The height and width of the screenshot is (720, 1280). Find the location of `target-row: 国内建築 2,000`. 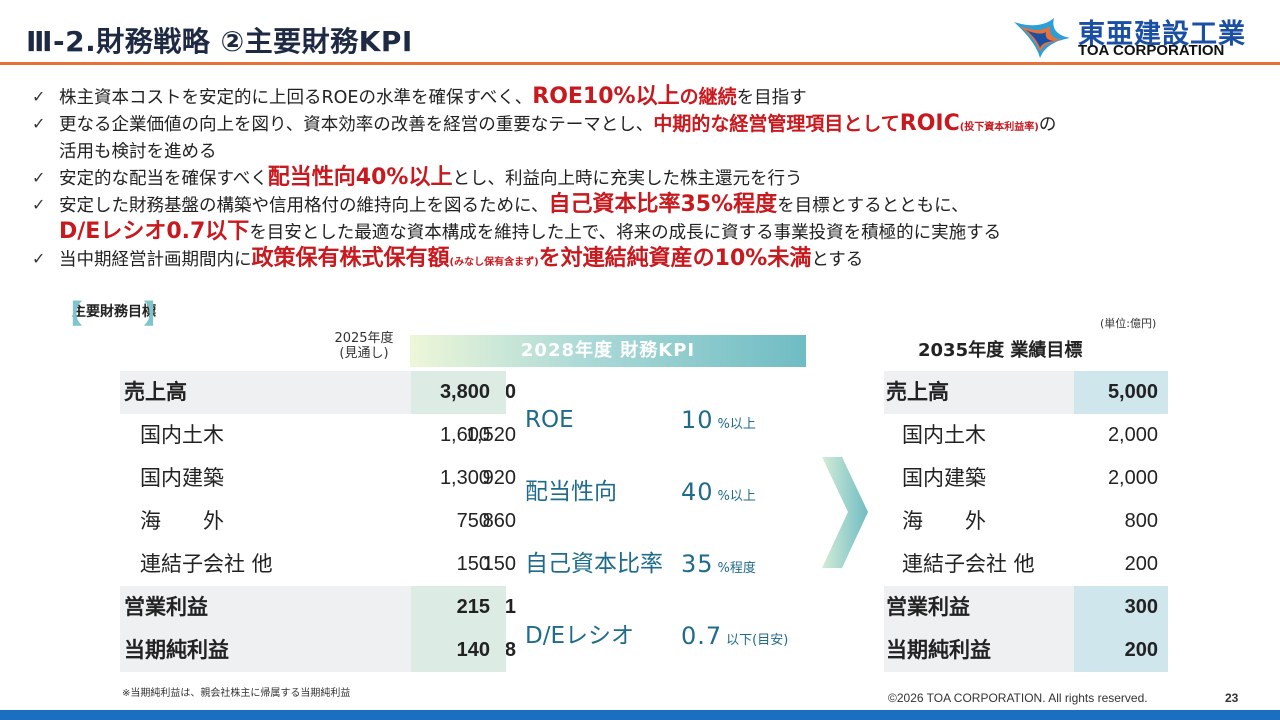

target-row: 国内建築 2,000 is located at coordinates (1030, 478).